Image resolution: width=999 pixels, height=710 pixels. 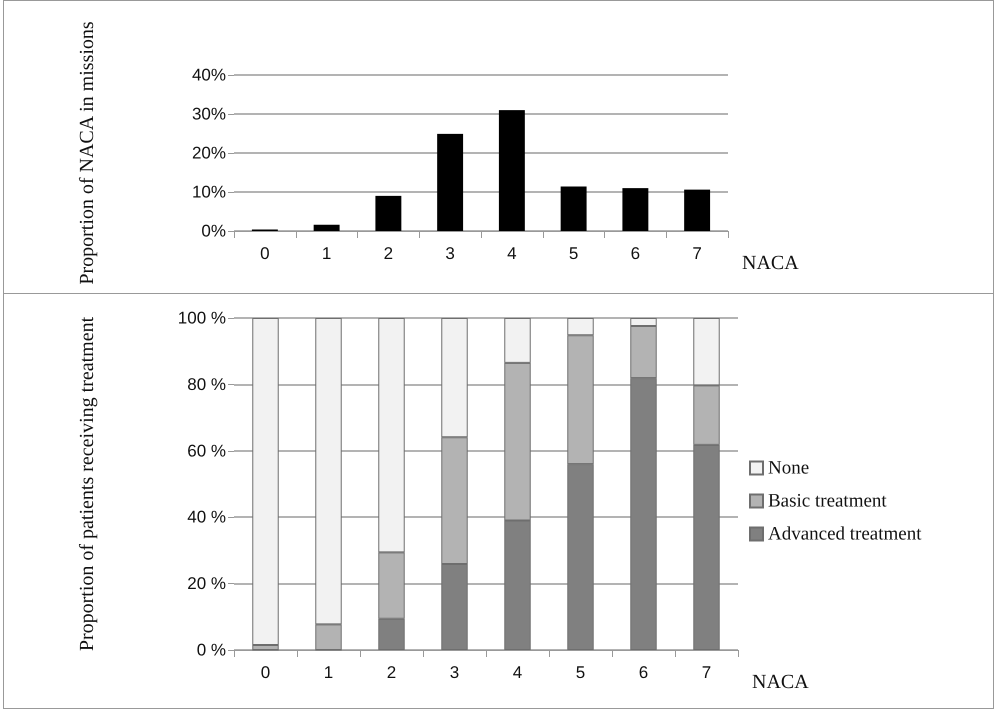 I want to click on y-tick-label: 20 %, so click(x=206, y=584).